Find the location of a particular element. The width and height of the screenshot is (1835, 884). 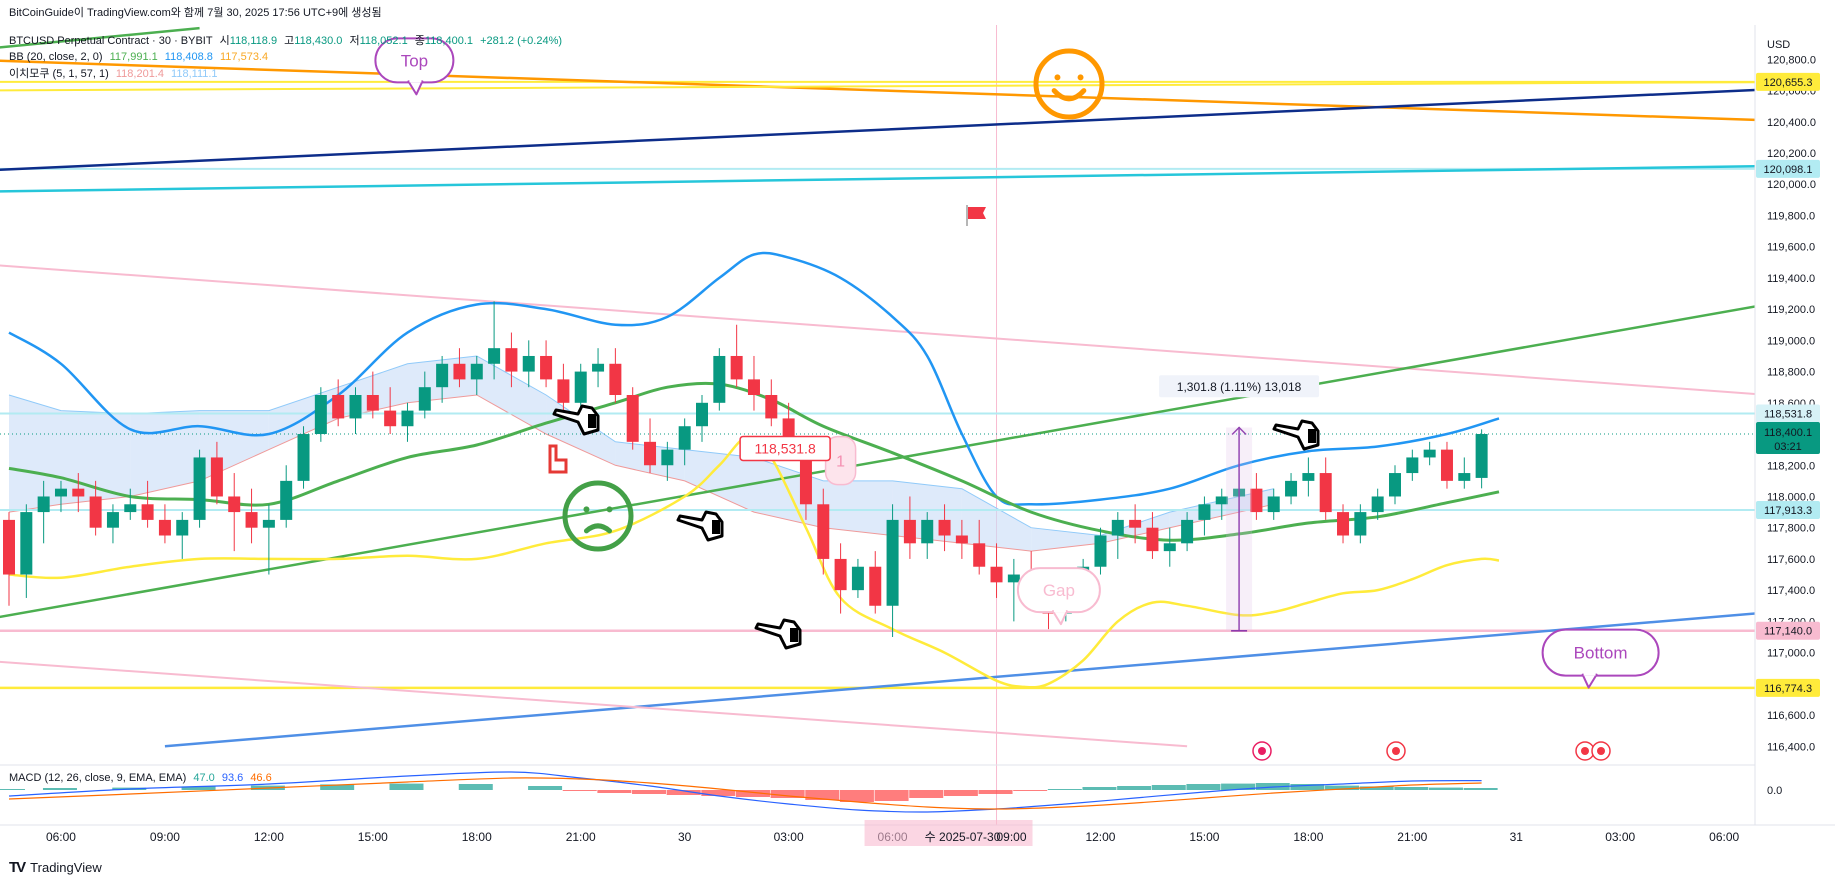

gap-callout: Gap is located at coordinates (1058, 596).